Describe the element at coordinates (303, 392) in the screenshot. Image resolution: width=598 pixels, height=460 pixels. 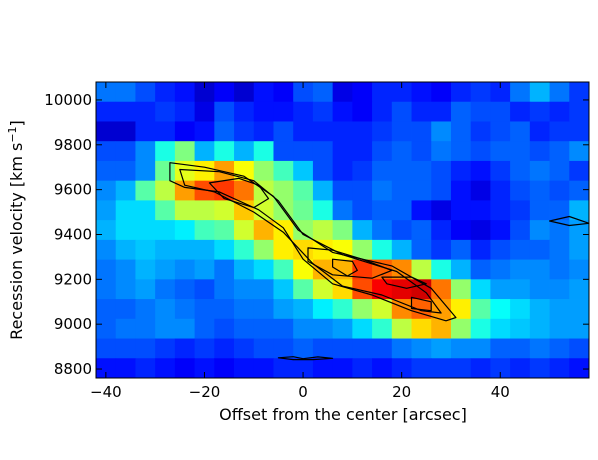
I see `x-tick-label: 0` at that location.